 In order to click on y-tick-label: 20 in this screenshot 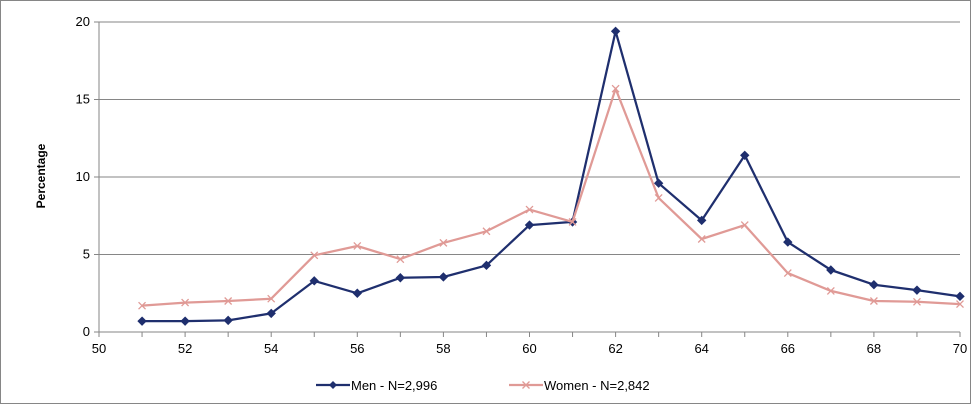, I will do `click(83, 21)`.